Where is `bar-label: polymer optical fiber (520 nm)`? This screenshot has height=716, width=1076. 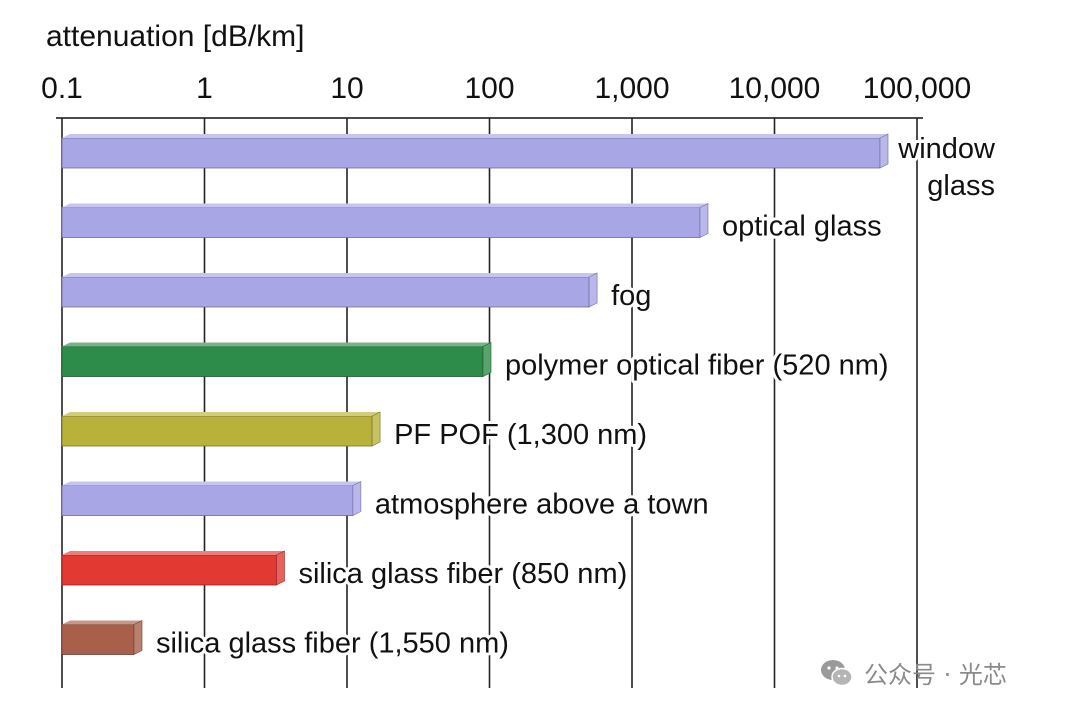 bar-label: polymer optical fiber (520 nm) is located at coordinates (697, 366).